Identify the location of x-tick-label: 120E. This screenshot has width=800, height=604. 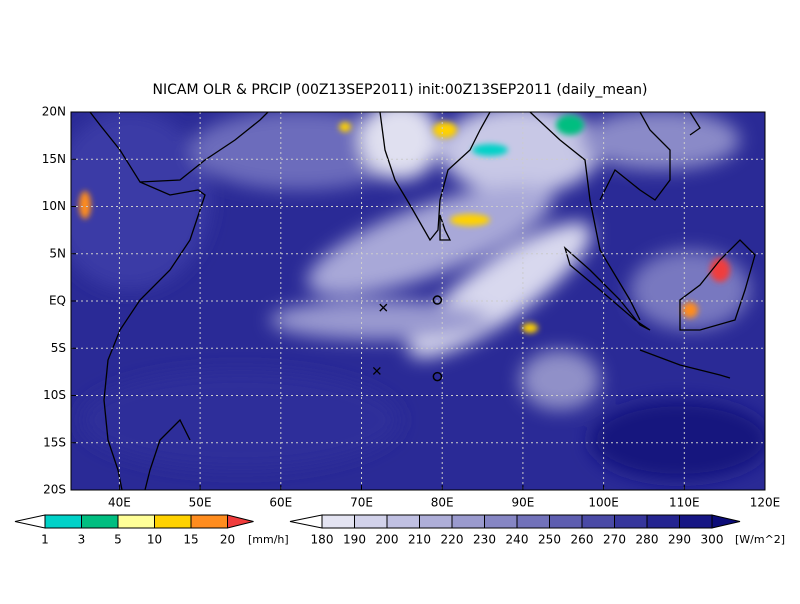
(765, 503).